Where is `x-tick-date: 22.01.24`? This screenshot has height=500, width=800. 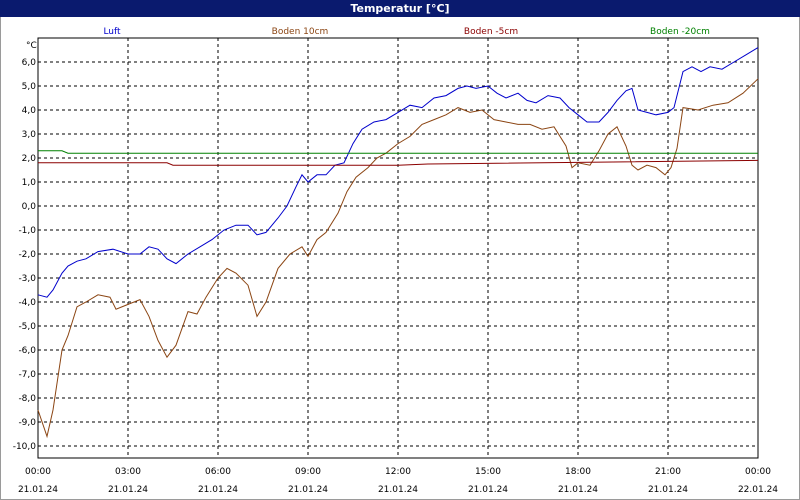
x-tick-date: 22.01.24 is located at coordinates (758, 490).